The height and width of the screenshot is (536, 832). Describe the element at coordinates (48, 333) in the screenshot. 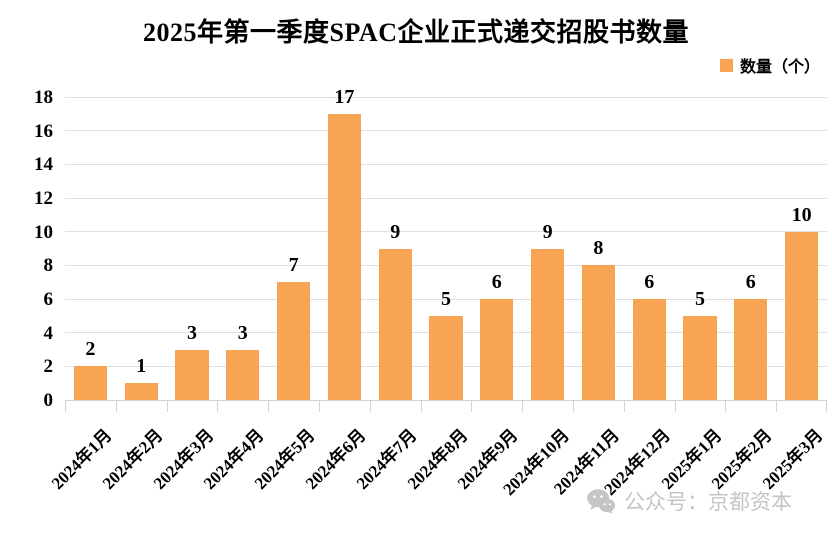

I see `y-tick-label-4: 4` at that location.